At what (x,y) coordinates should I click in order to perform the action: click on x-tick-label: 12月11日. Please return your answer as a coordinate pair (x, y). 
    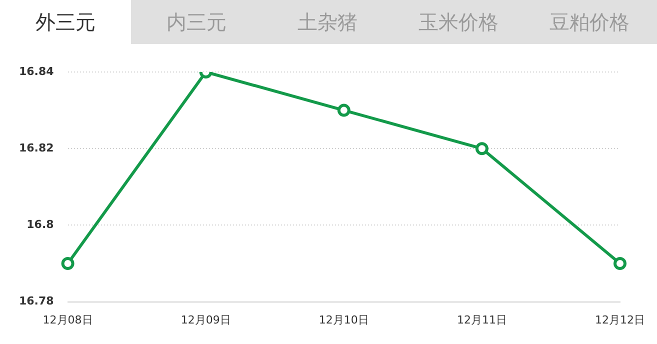
    Looking at the image, I should click on (481, 319).